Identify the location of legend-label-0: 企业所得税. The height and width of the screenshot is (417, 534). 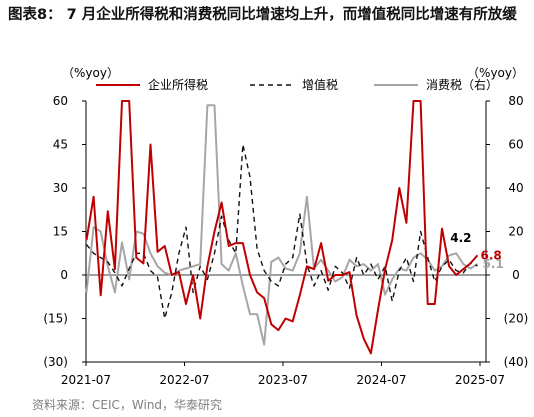
(178, 84).